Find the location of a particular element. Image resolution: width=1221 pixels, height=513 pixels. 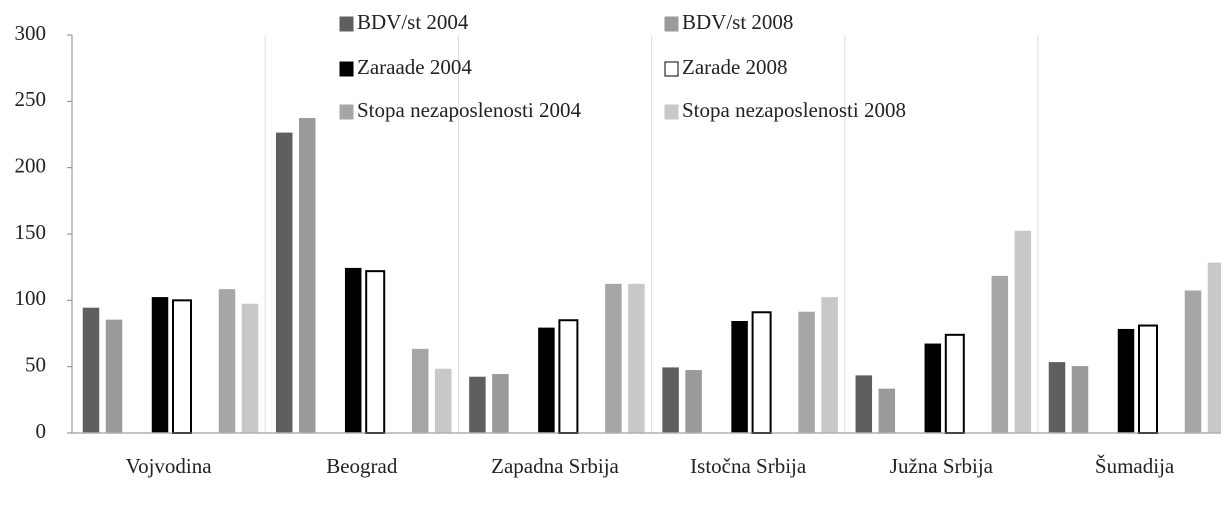

x-tick-label: Vojvodina is located at coordinates (168, 466).